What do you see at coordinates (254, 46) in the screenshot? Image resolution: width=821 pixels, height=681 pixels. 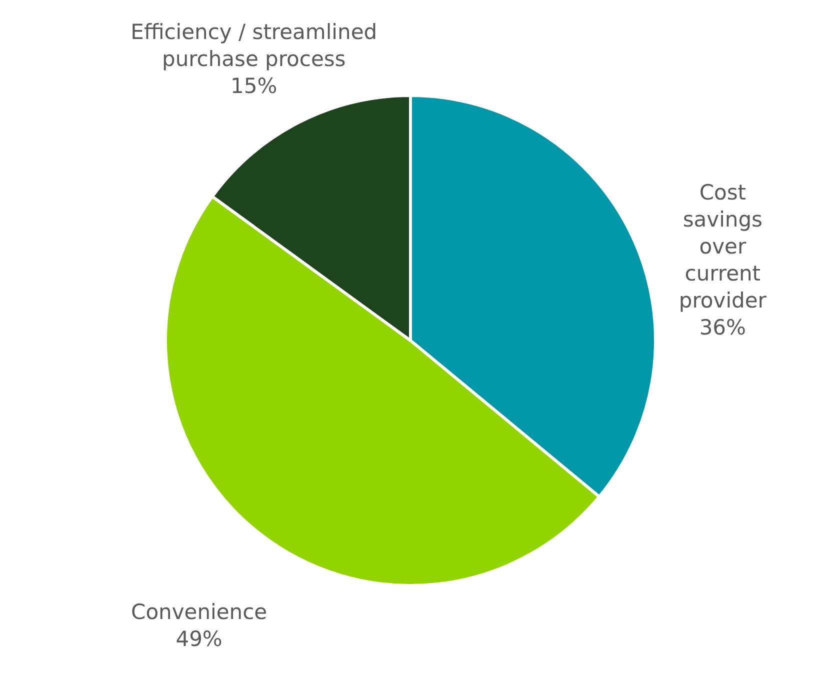 I see `slice-label: Efficiency / streamlined purchase process` at bounding box center [254, 46].